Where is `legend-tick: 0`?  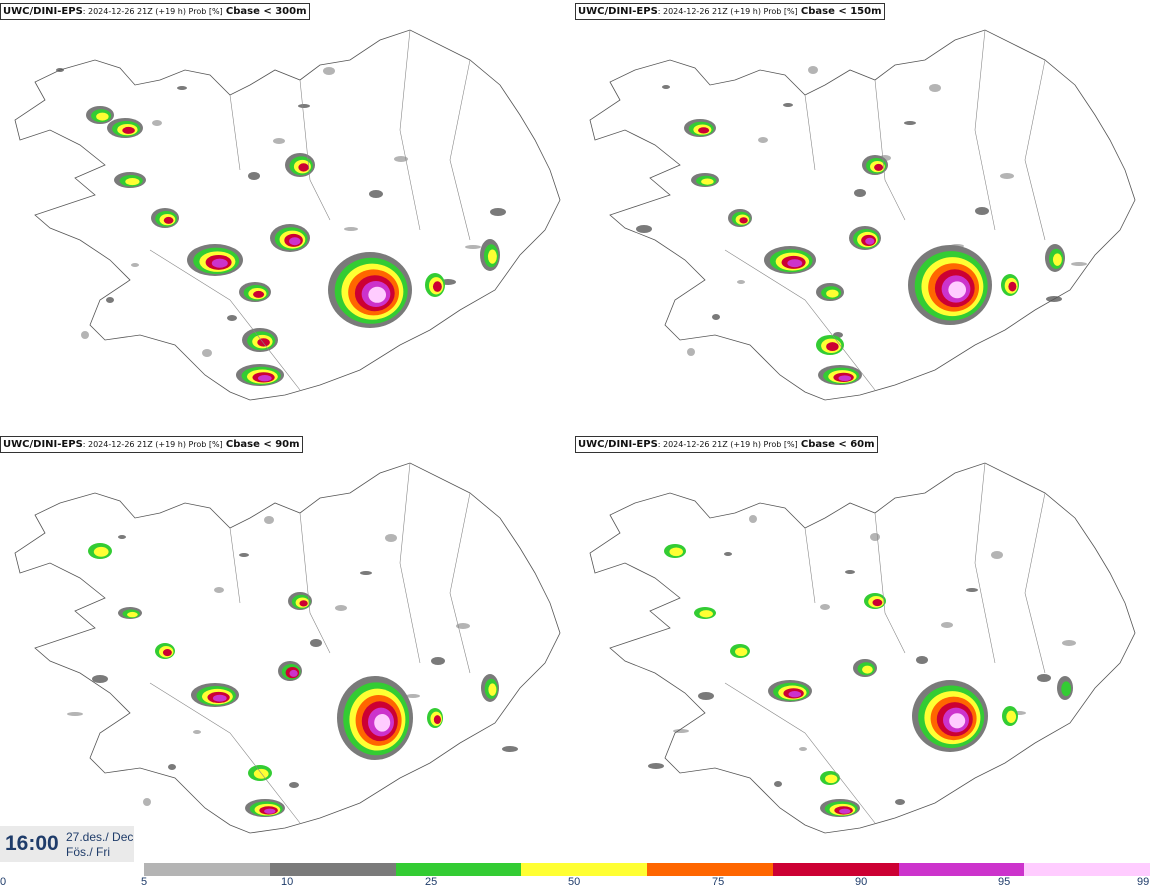 legend-tick: 0 is located at coordinates (3, 882).